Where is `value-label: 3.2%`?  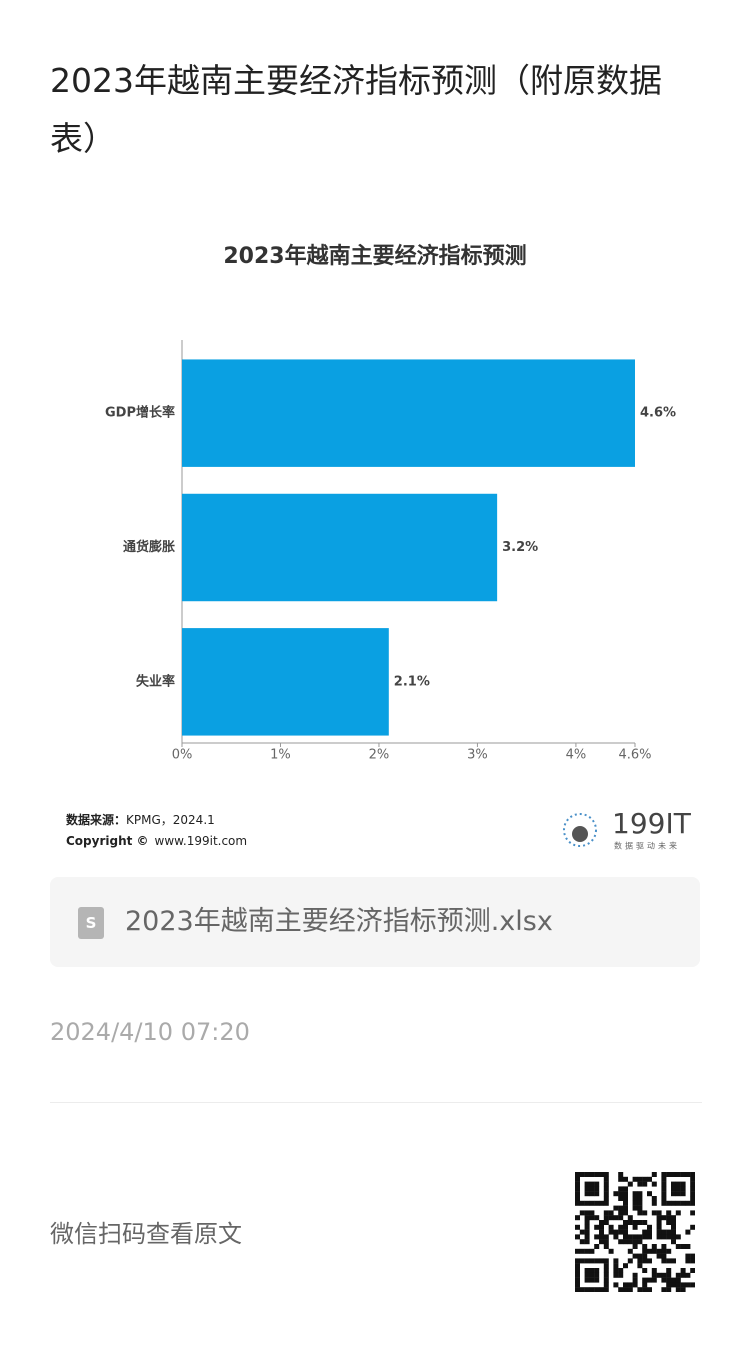 value-label: 3.2% is located at coordinates (520, 547).